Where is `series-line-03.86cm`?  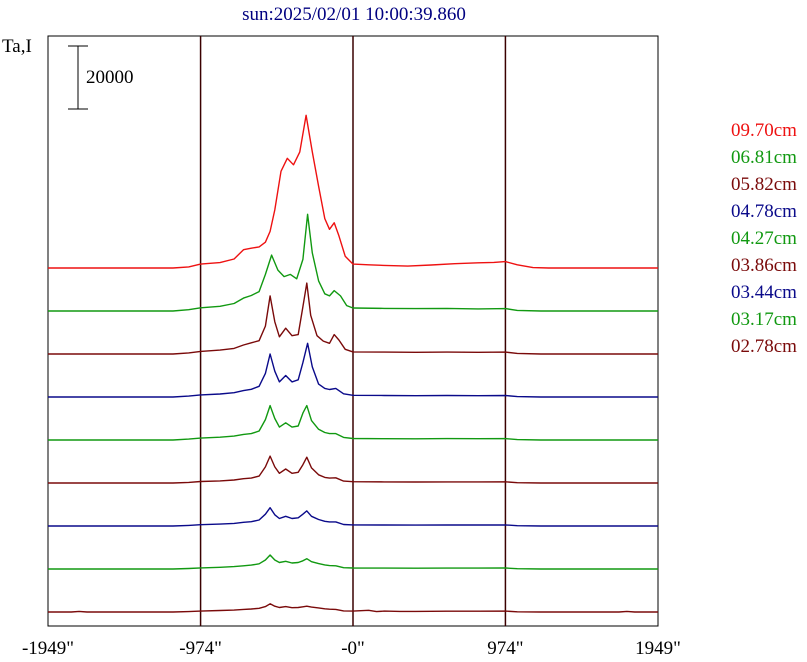 series-line-03.86cm is located at coordinates (353, 469).